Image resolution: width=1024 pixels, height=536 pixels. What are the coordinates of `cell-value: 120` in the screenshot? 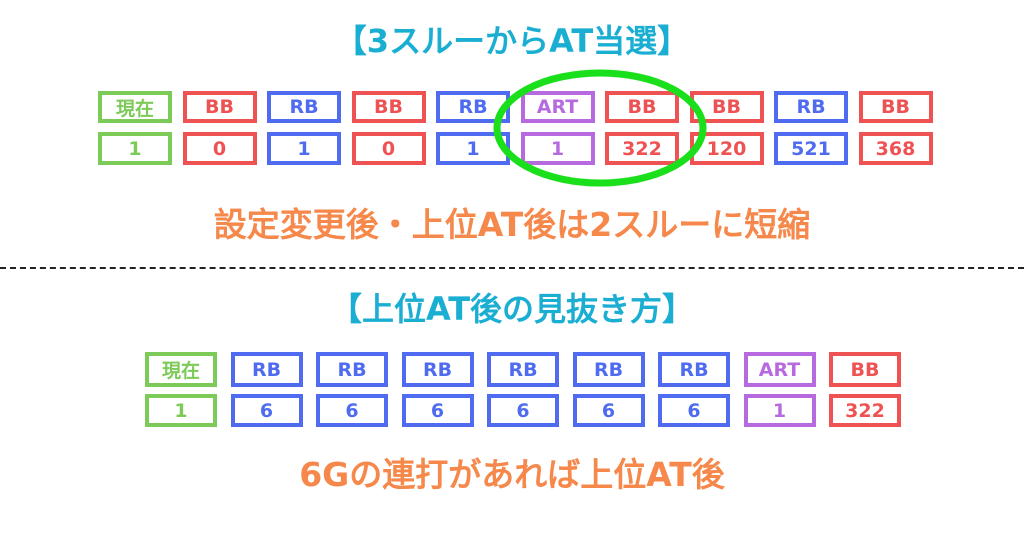 It's located at (726, 148).